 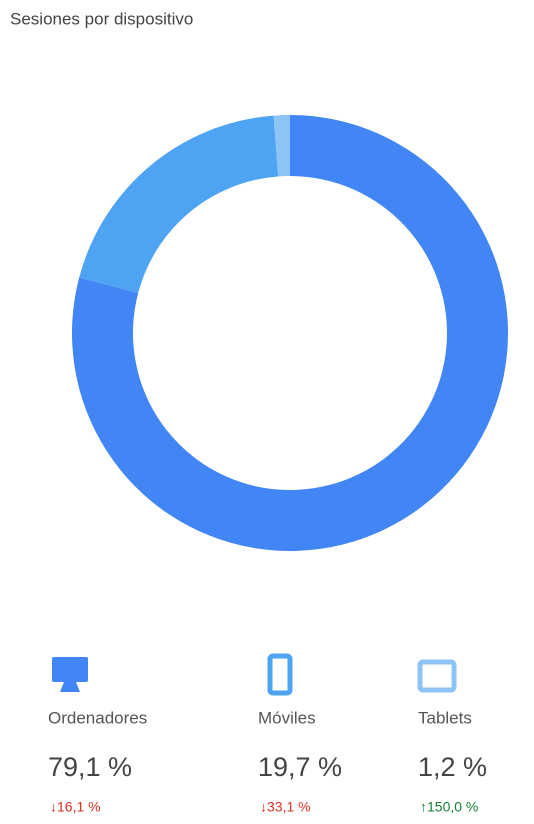 I want to click on tablet-icon, so click(x=437, y=676).